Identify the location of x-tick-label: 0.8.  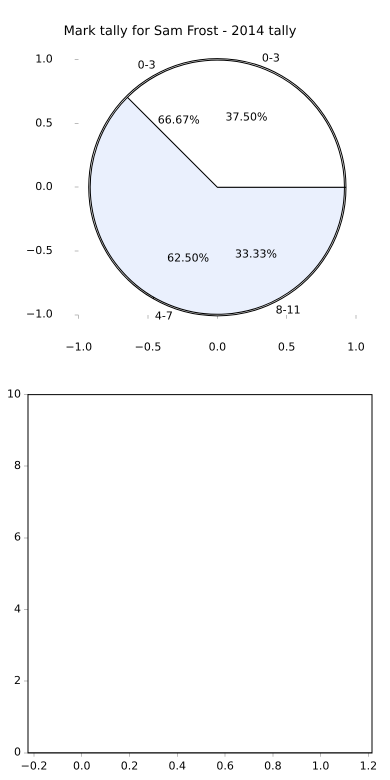
(273, 765).